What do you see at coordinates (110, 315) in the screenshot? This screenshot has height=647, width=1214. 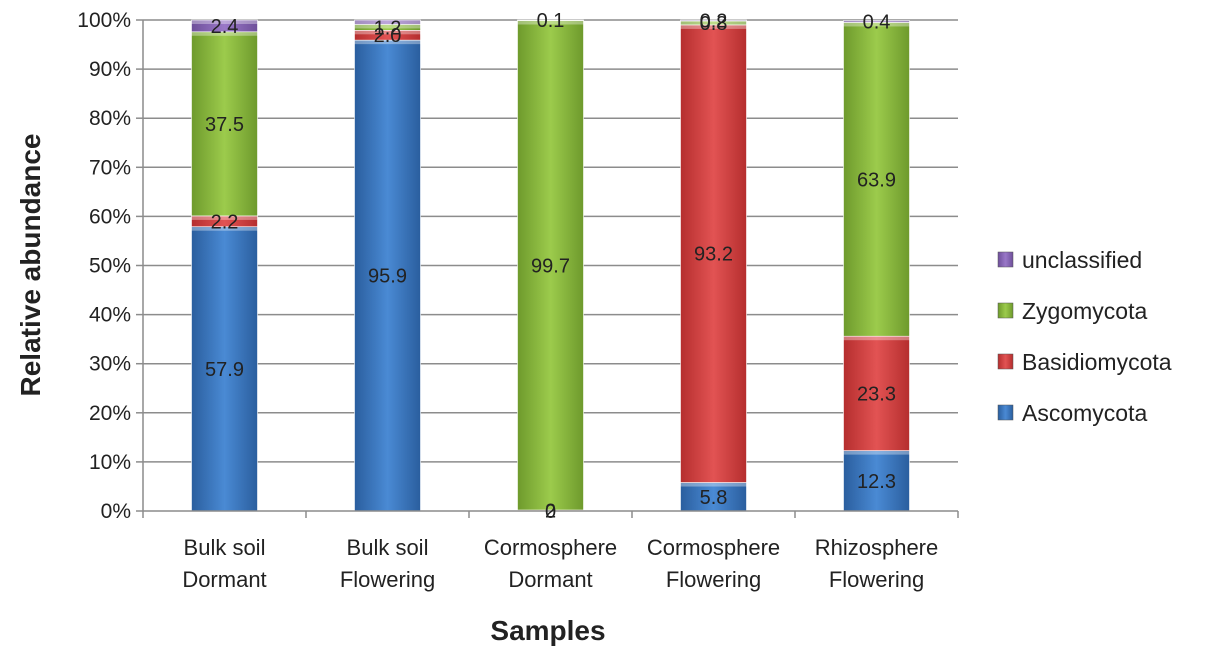 I see `y-tick-label: 40%` at bounding box center [110, 315].